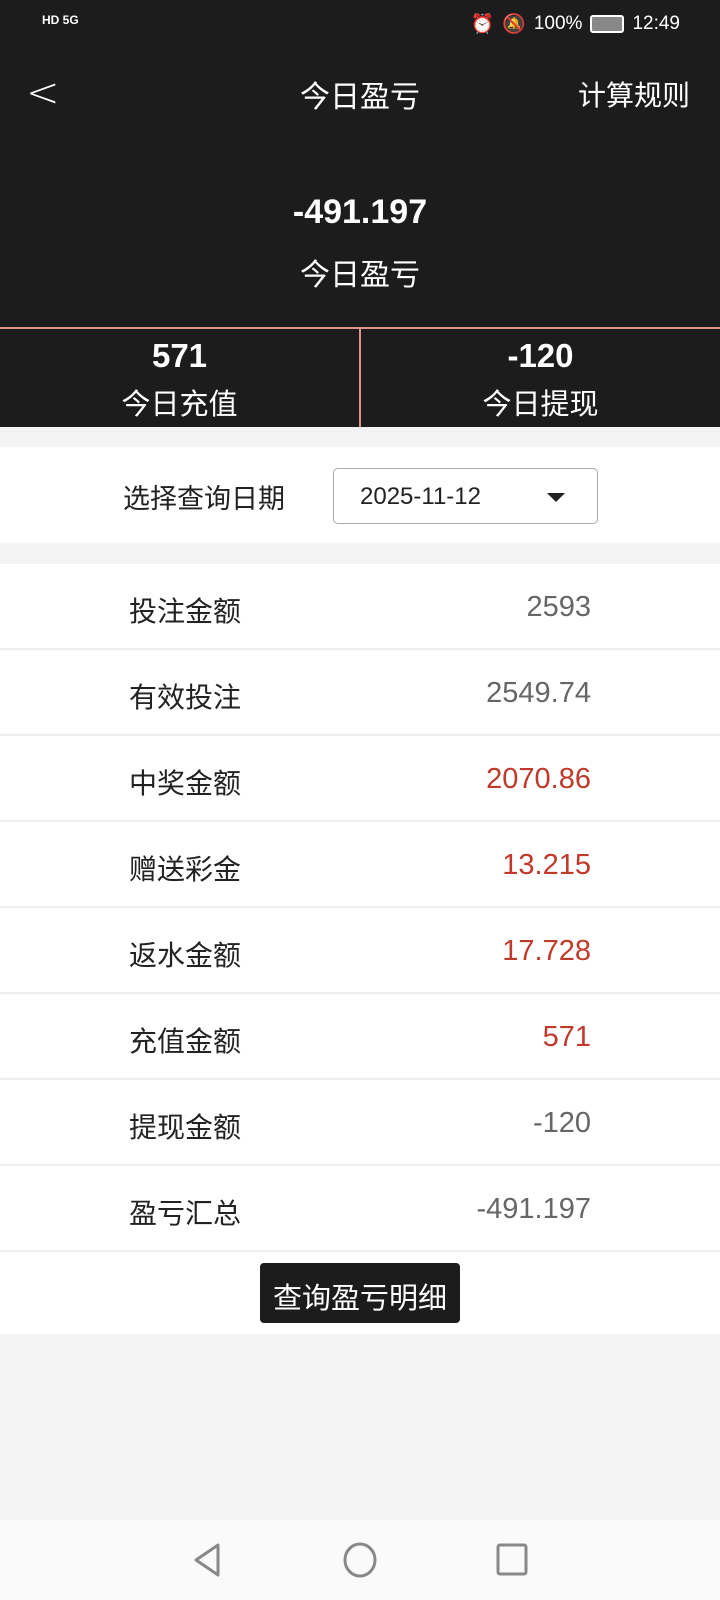 This screenshot has width=720, height=1600. I want to click on row-value: -491.197, so click(534, 1209).